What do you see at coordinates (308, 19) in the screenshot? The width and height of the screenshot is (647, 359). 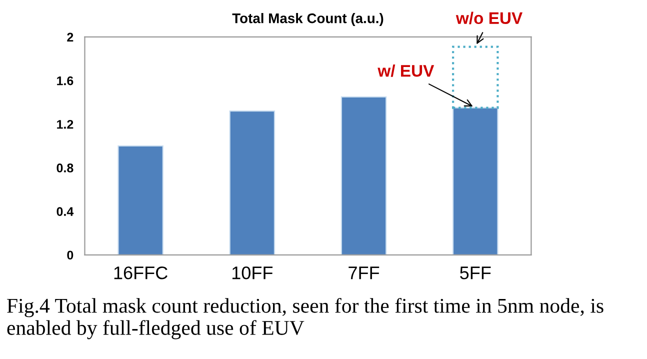 I see `chart-title: Total Mask Count (a.u.)` at bounding box center [308, 19].